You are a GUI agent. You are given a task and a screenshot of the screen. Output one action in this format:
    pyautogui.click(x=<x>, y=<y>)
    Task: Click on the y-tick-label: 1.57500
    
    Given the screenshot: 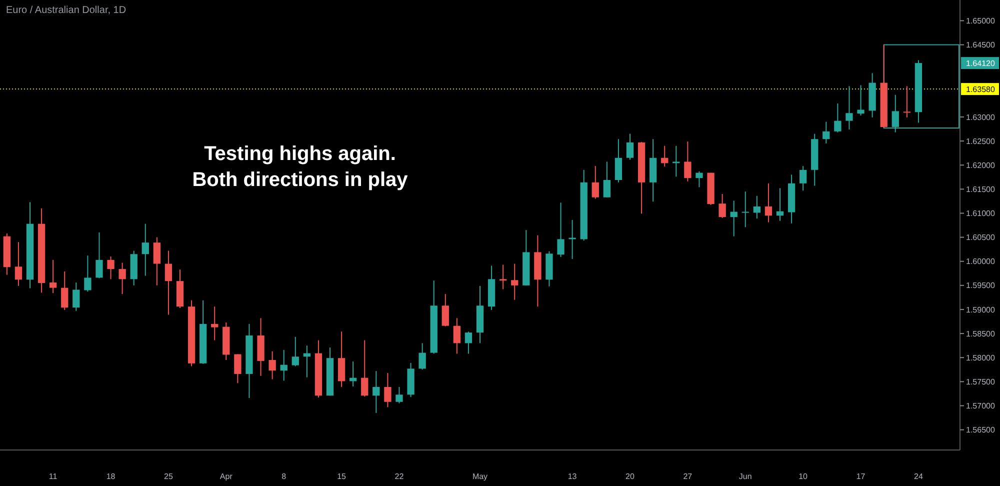 What is the action you would take?
    pyautogui.click(x=981, y=381)
    